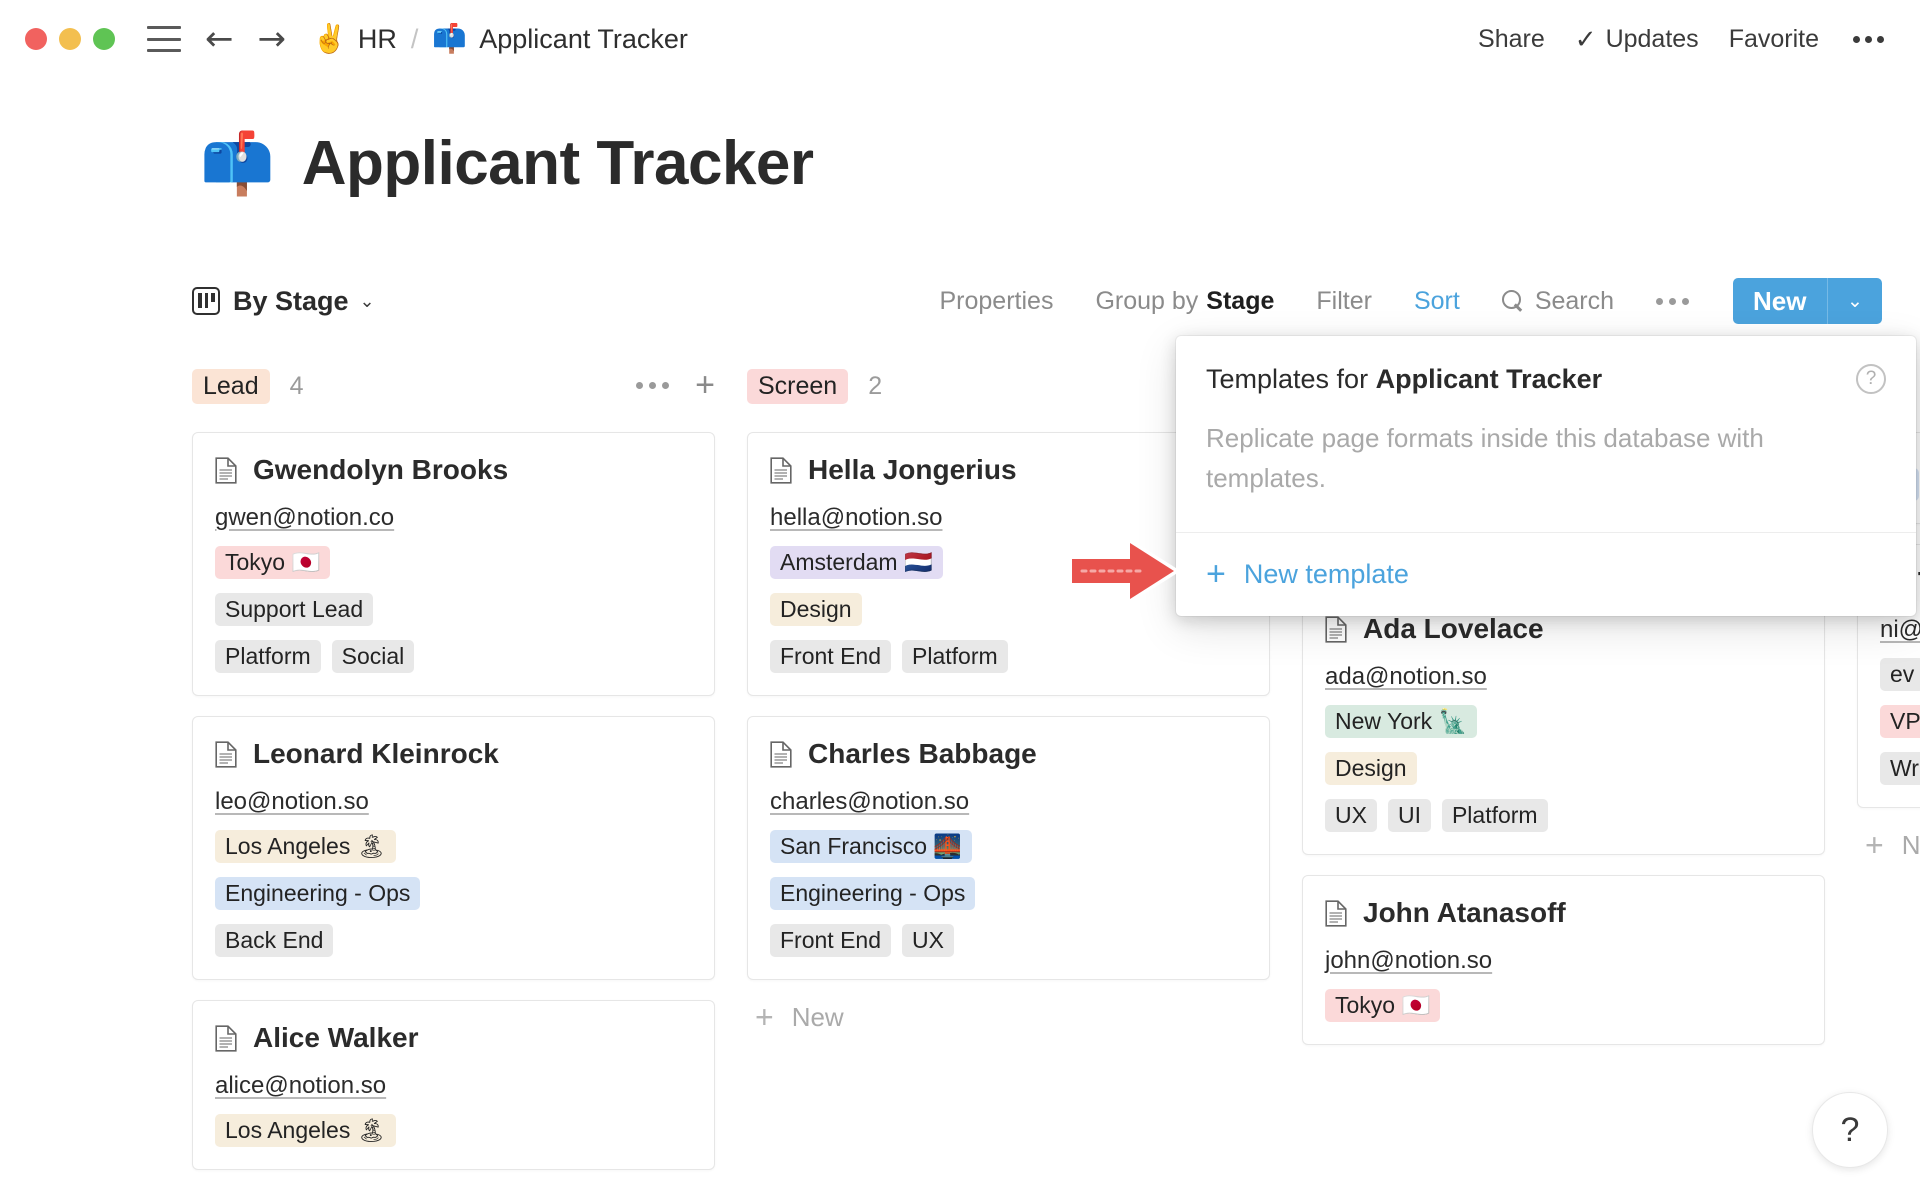  What do you see at coordinates (1563, 1005) in the screenshot?
I see `card-tag-row: Tokyo 🇯🇵` at bounding box center [1563, 1005].